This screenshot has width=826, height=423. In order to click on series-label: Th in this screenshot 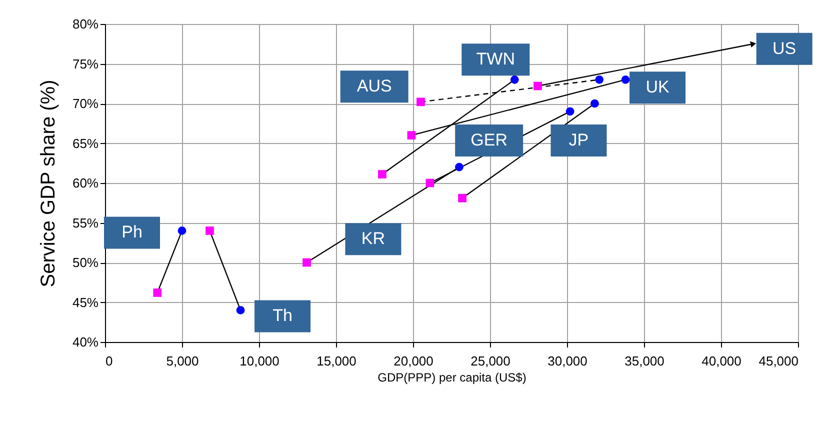, I will do `click(282, 316)`.